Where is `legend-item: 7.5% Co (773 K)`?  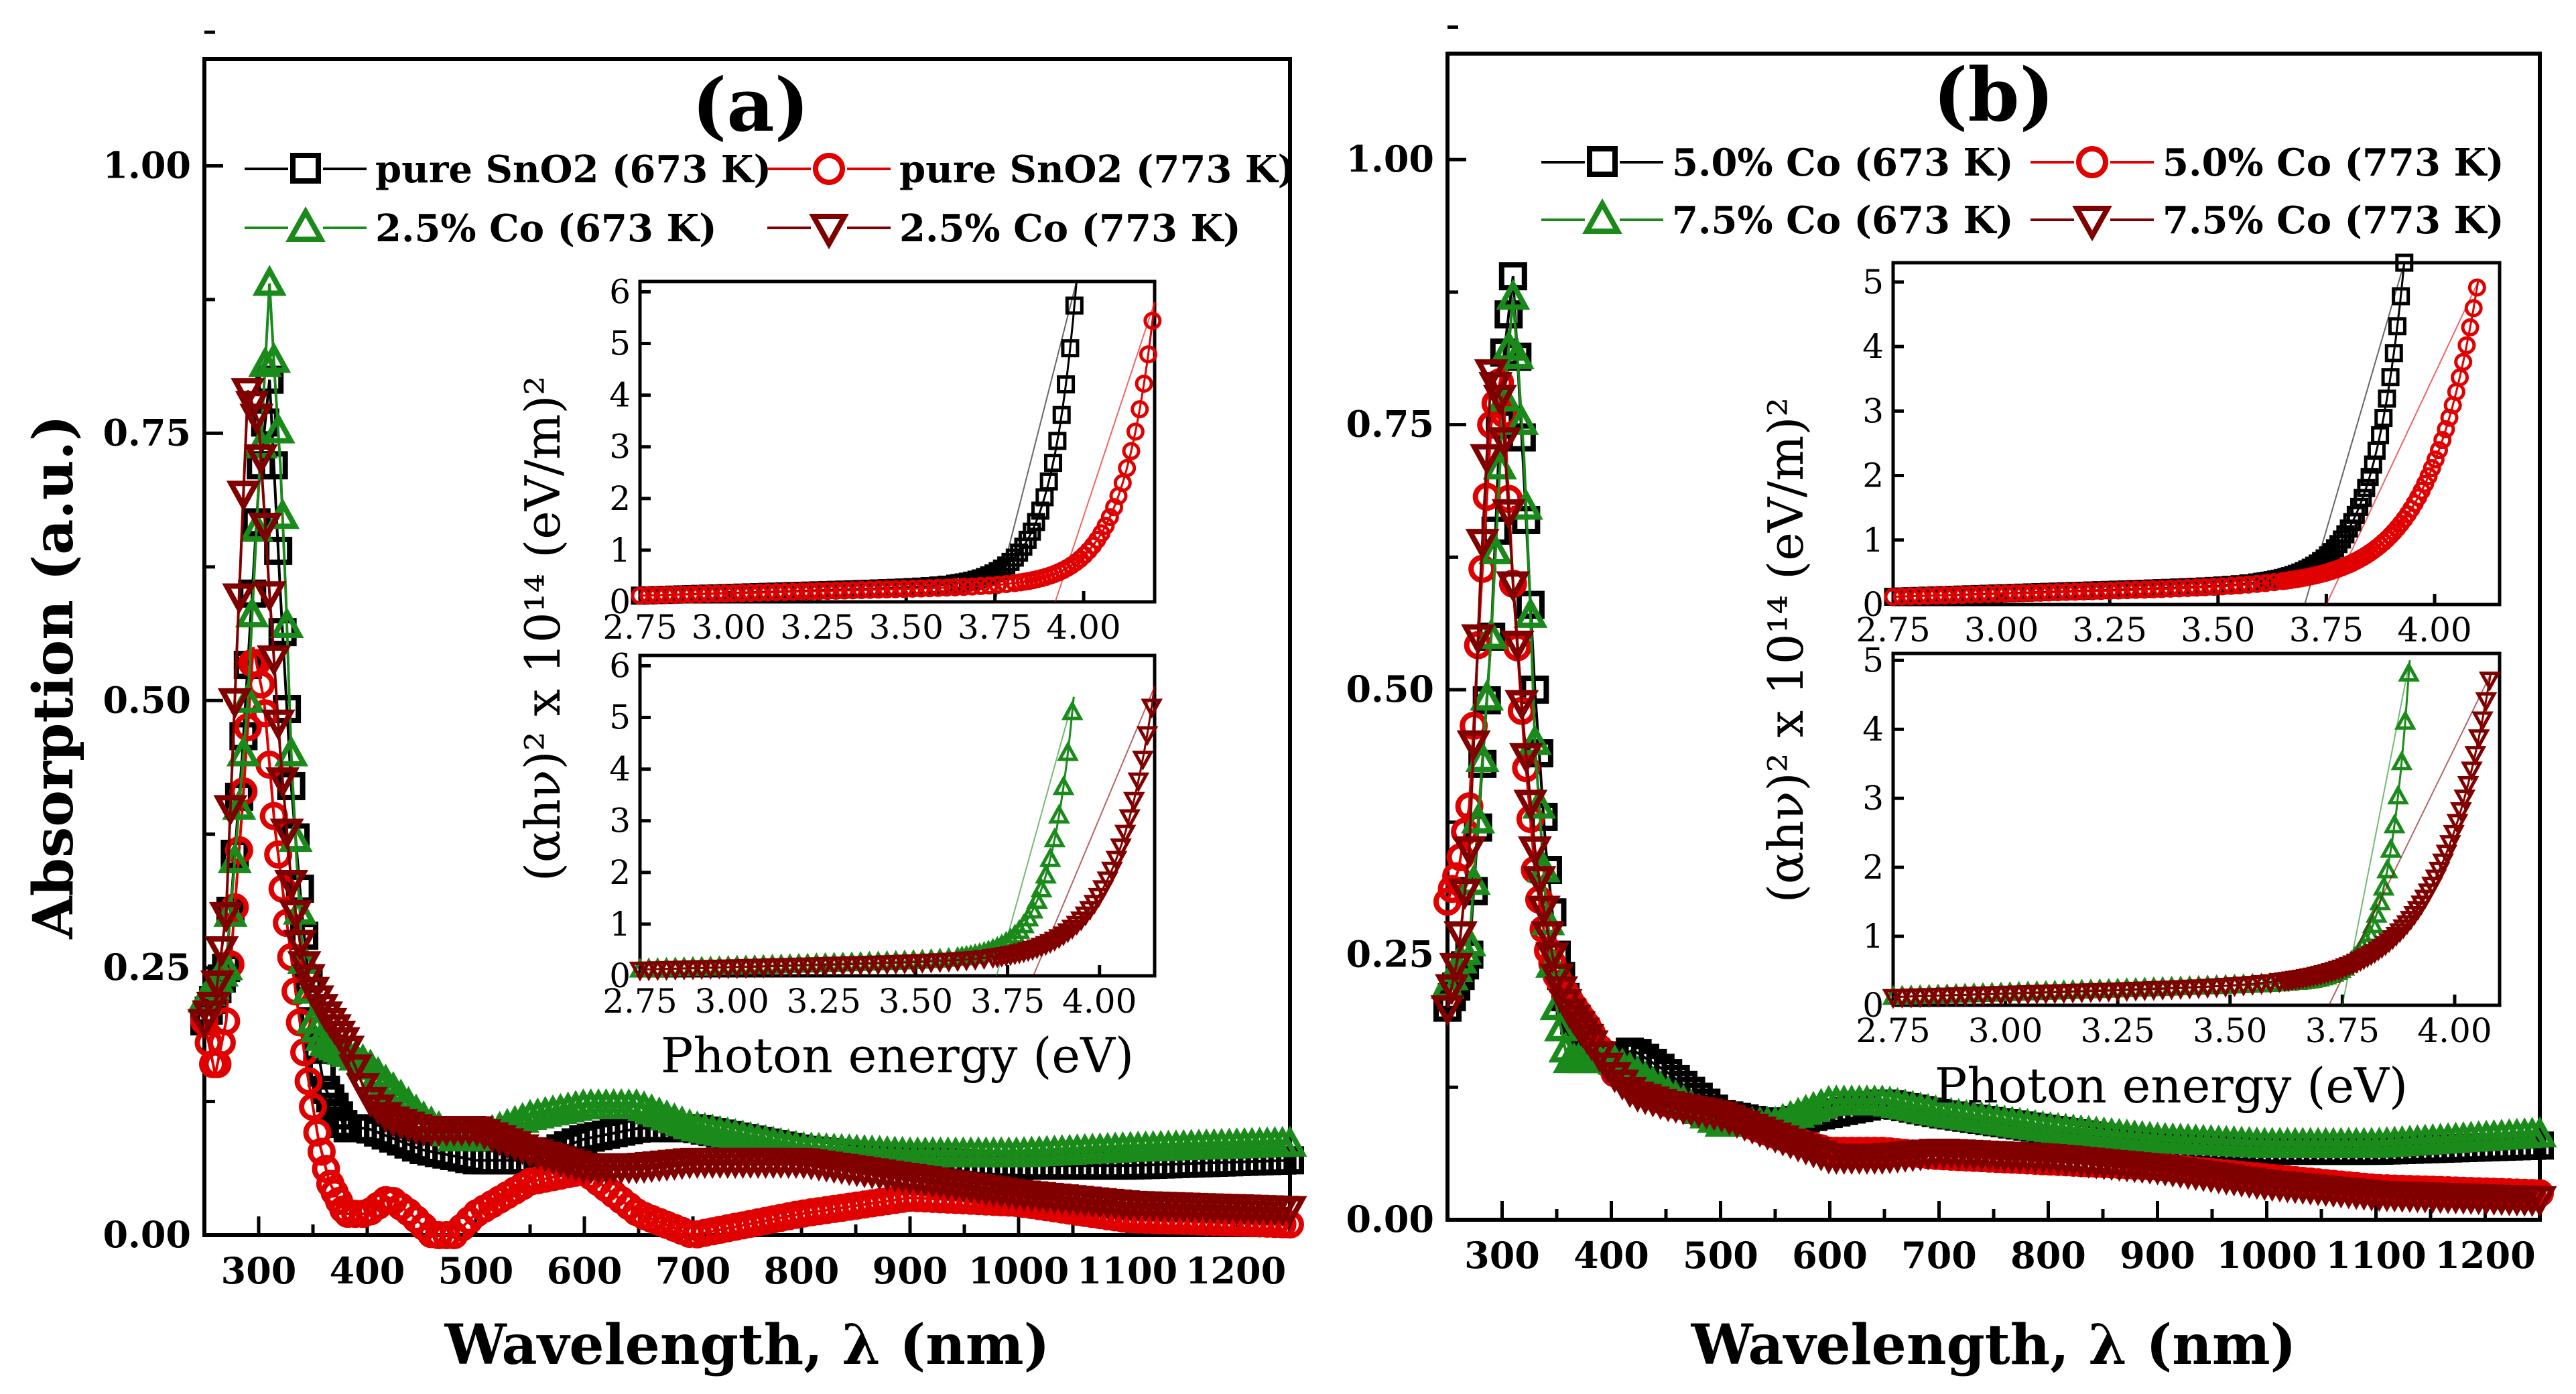 legend-item: 7.5% Co (773 K) is located at coordinates (2267, 220).